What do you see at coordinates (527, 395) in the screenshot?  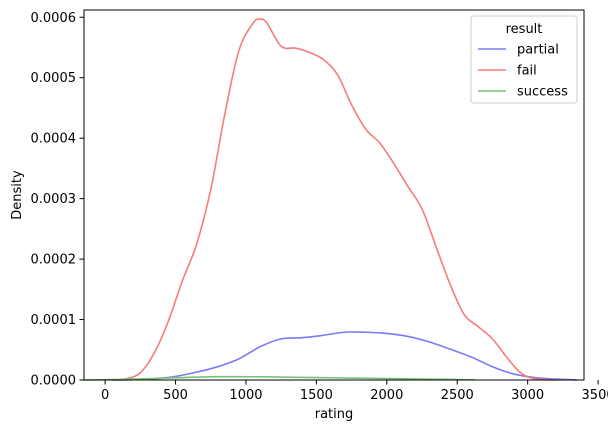 I see `x-tick-label: 3000` at bounding box center [527, 395].